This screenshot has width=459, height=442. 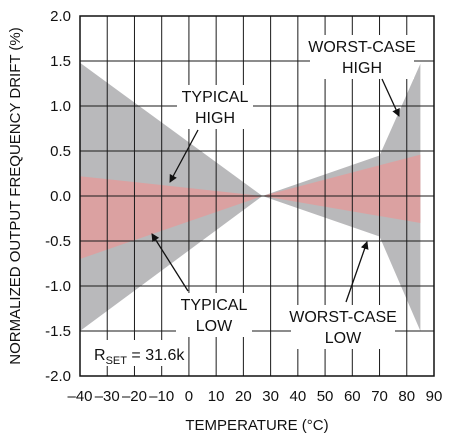 I want to click on rset-main: R, so click(x=100, y=355).